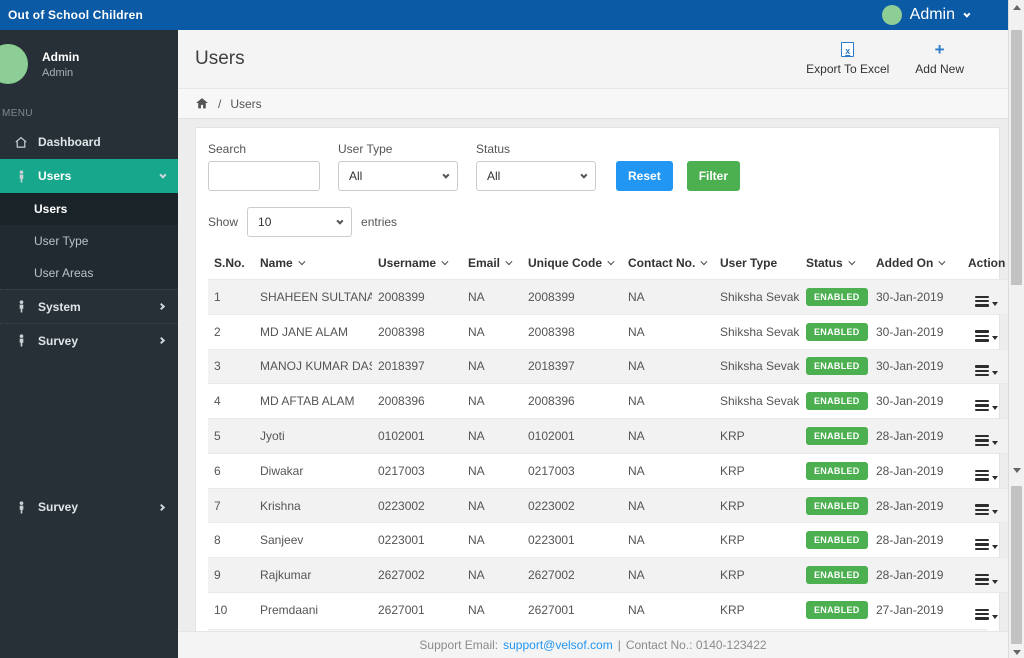  What do you see at coordinates (89, 306) in the screenshot?
I see `sidebar-item-system: System` at bounding box center [89, 306].